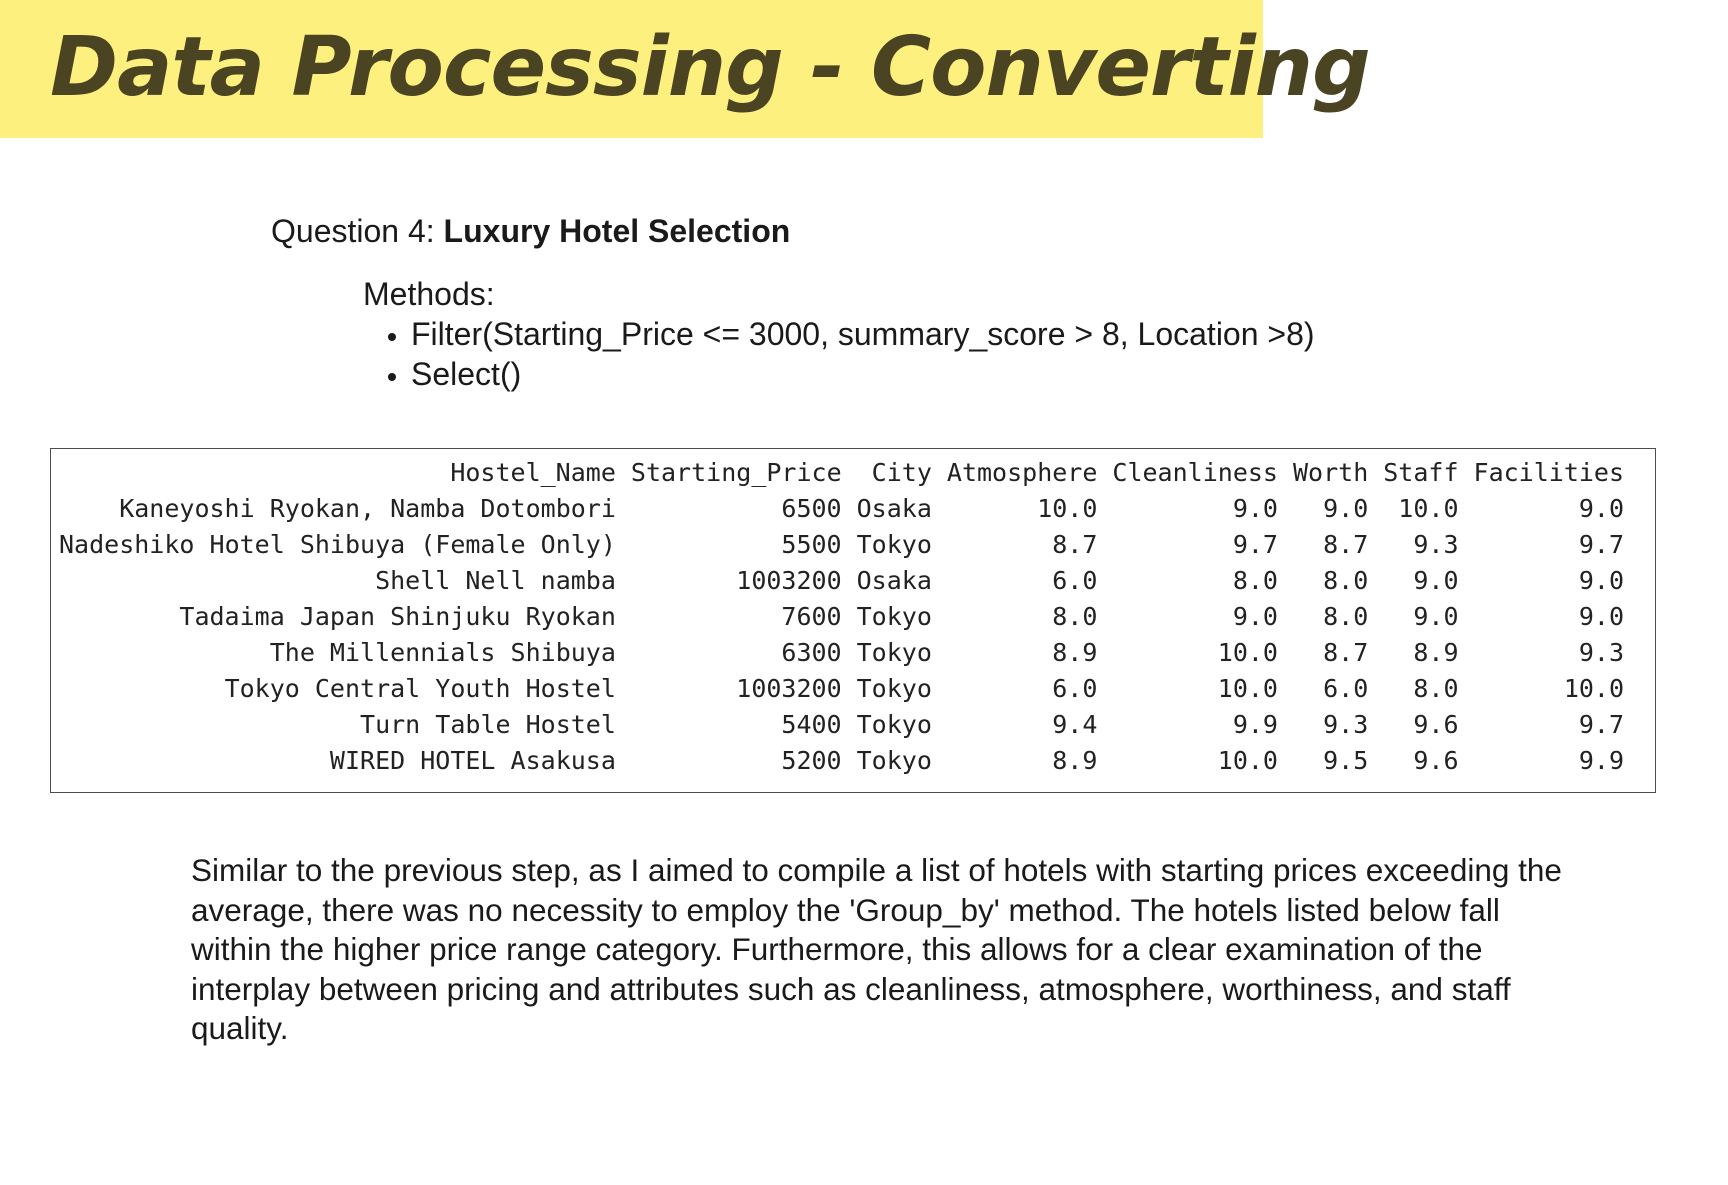 This screenshot has width=1728, height=1185. I want to click on column-header: Starting_Price, so click(736, 472).